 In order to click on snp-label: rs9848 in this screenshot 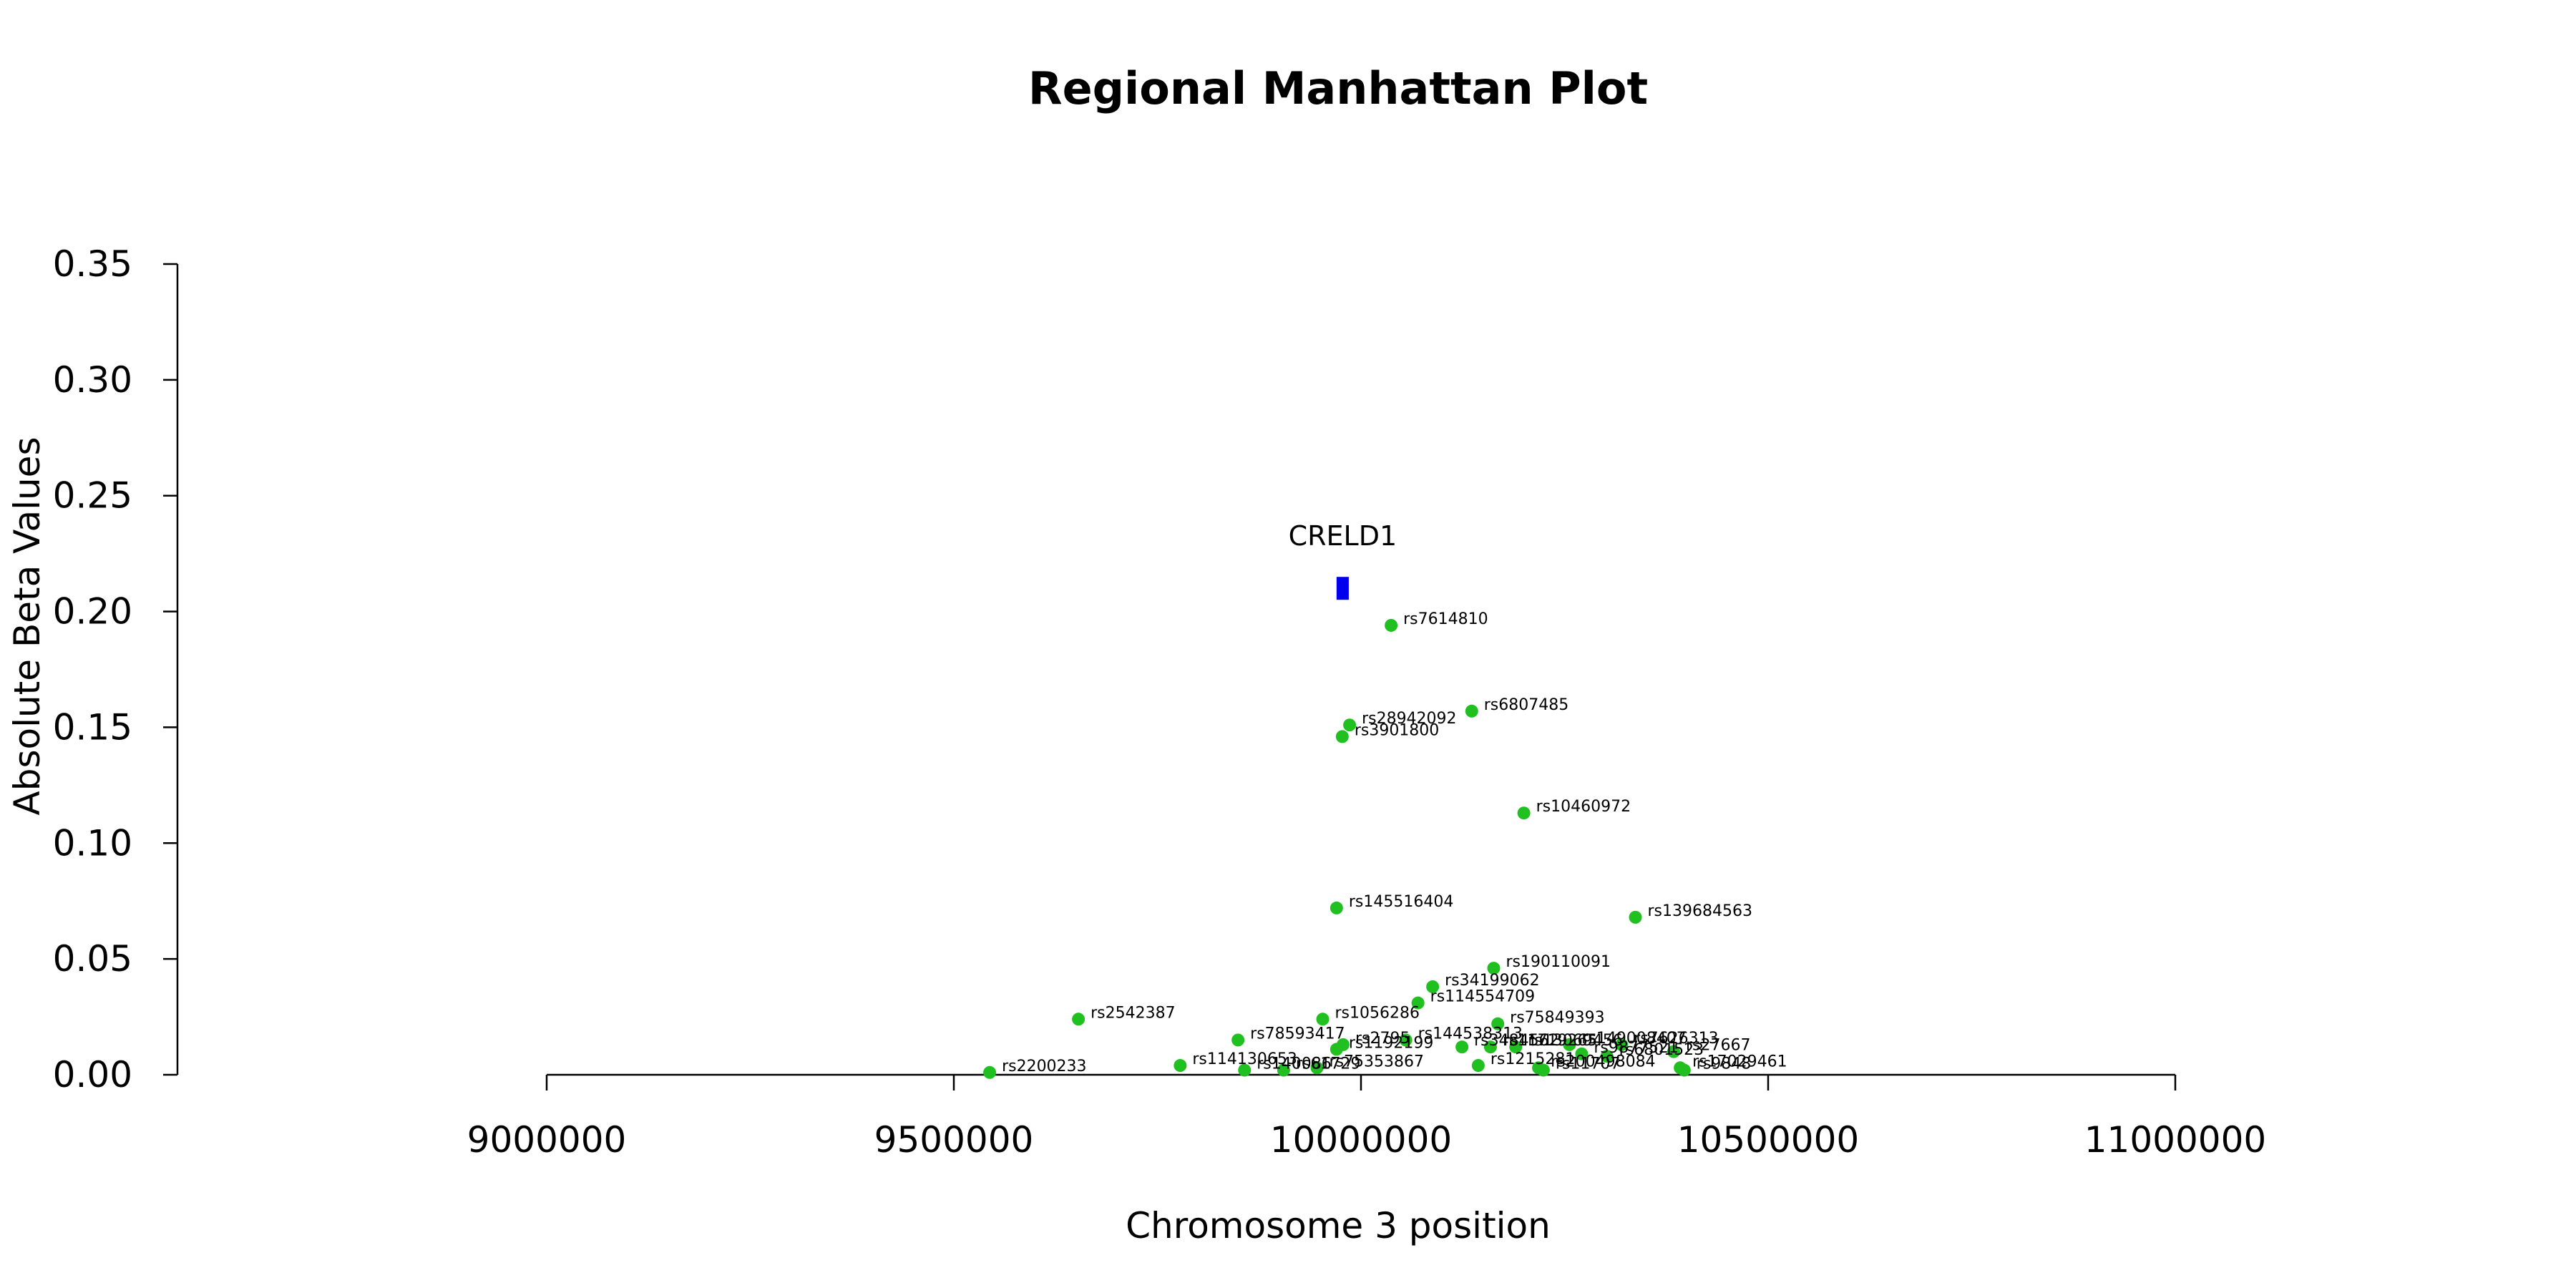, I will do `click(1724, 1064)`.